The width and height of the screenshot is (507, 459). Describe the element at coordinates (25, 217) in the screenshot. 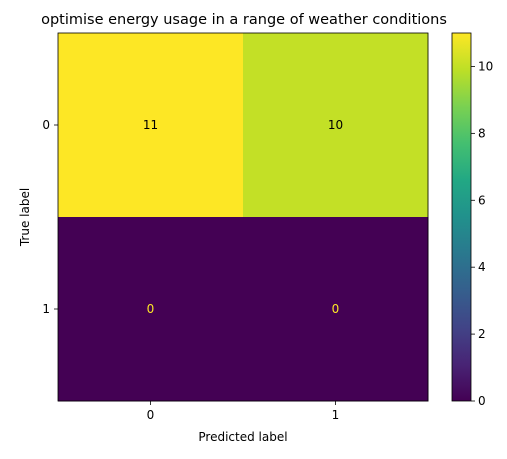

I see `y-axis-label: True label` at that location.